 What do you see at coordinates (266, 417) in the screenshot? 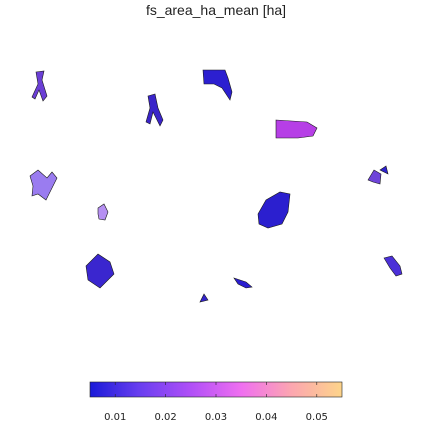
I see `colorbar-tick-label: 0.04` at bounding box center [266, 417].